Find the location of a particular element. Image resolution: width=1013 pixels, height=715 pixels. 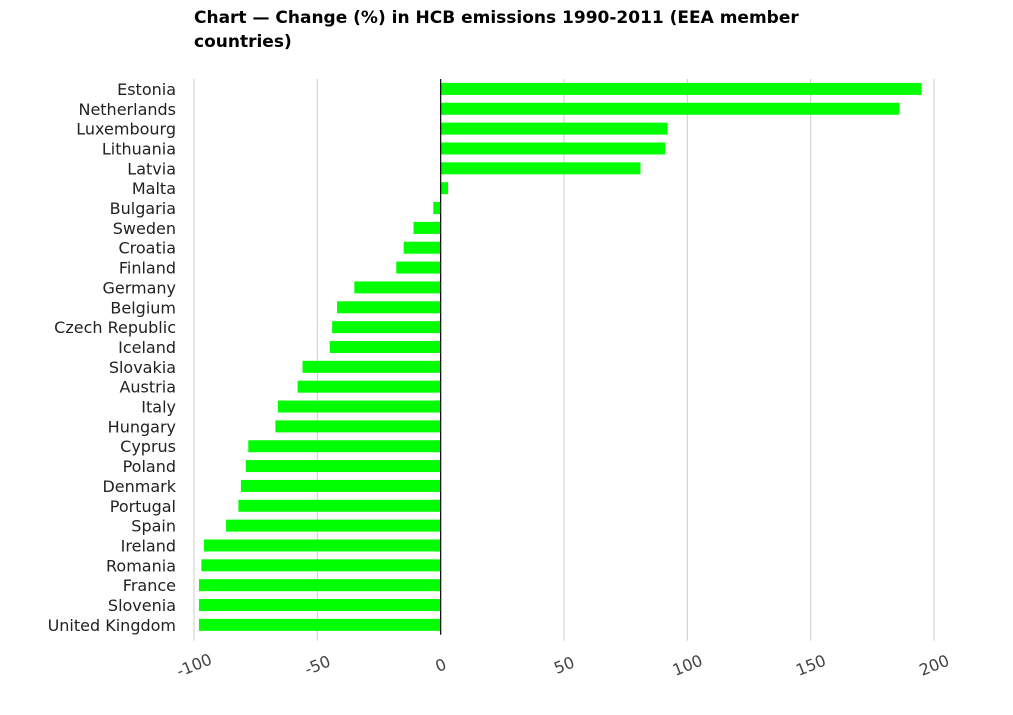

bar-finland is located at coordinates (418, 267).